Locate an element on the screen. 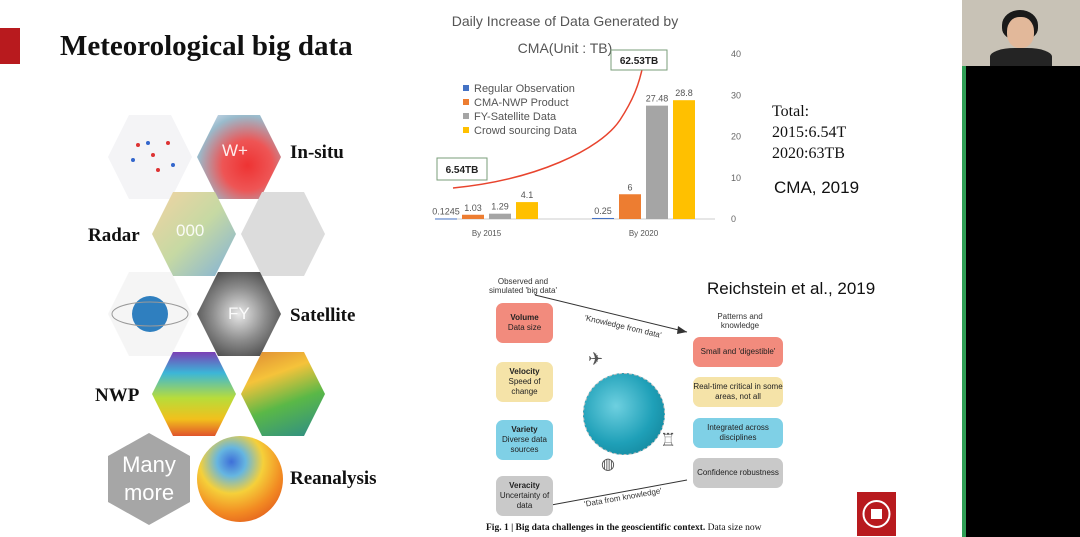 The width and height of the screenshot is (1080, 537). bar-data-label: 4.1 is located at coordinates (527, 195).